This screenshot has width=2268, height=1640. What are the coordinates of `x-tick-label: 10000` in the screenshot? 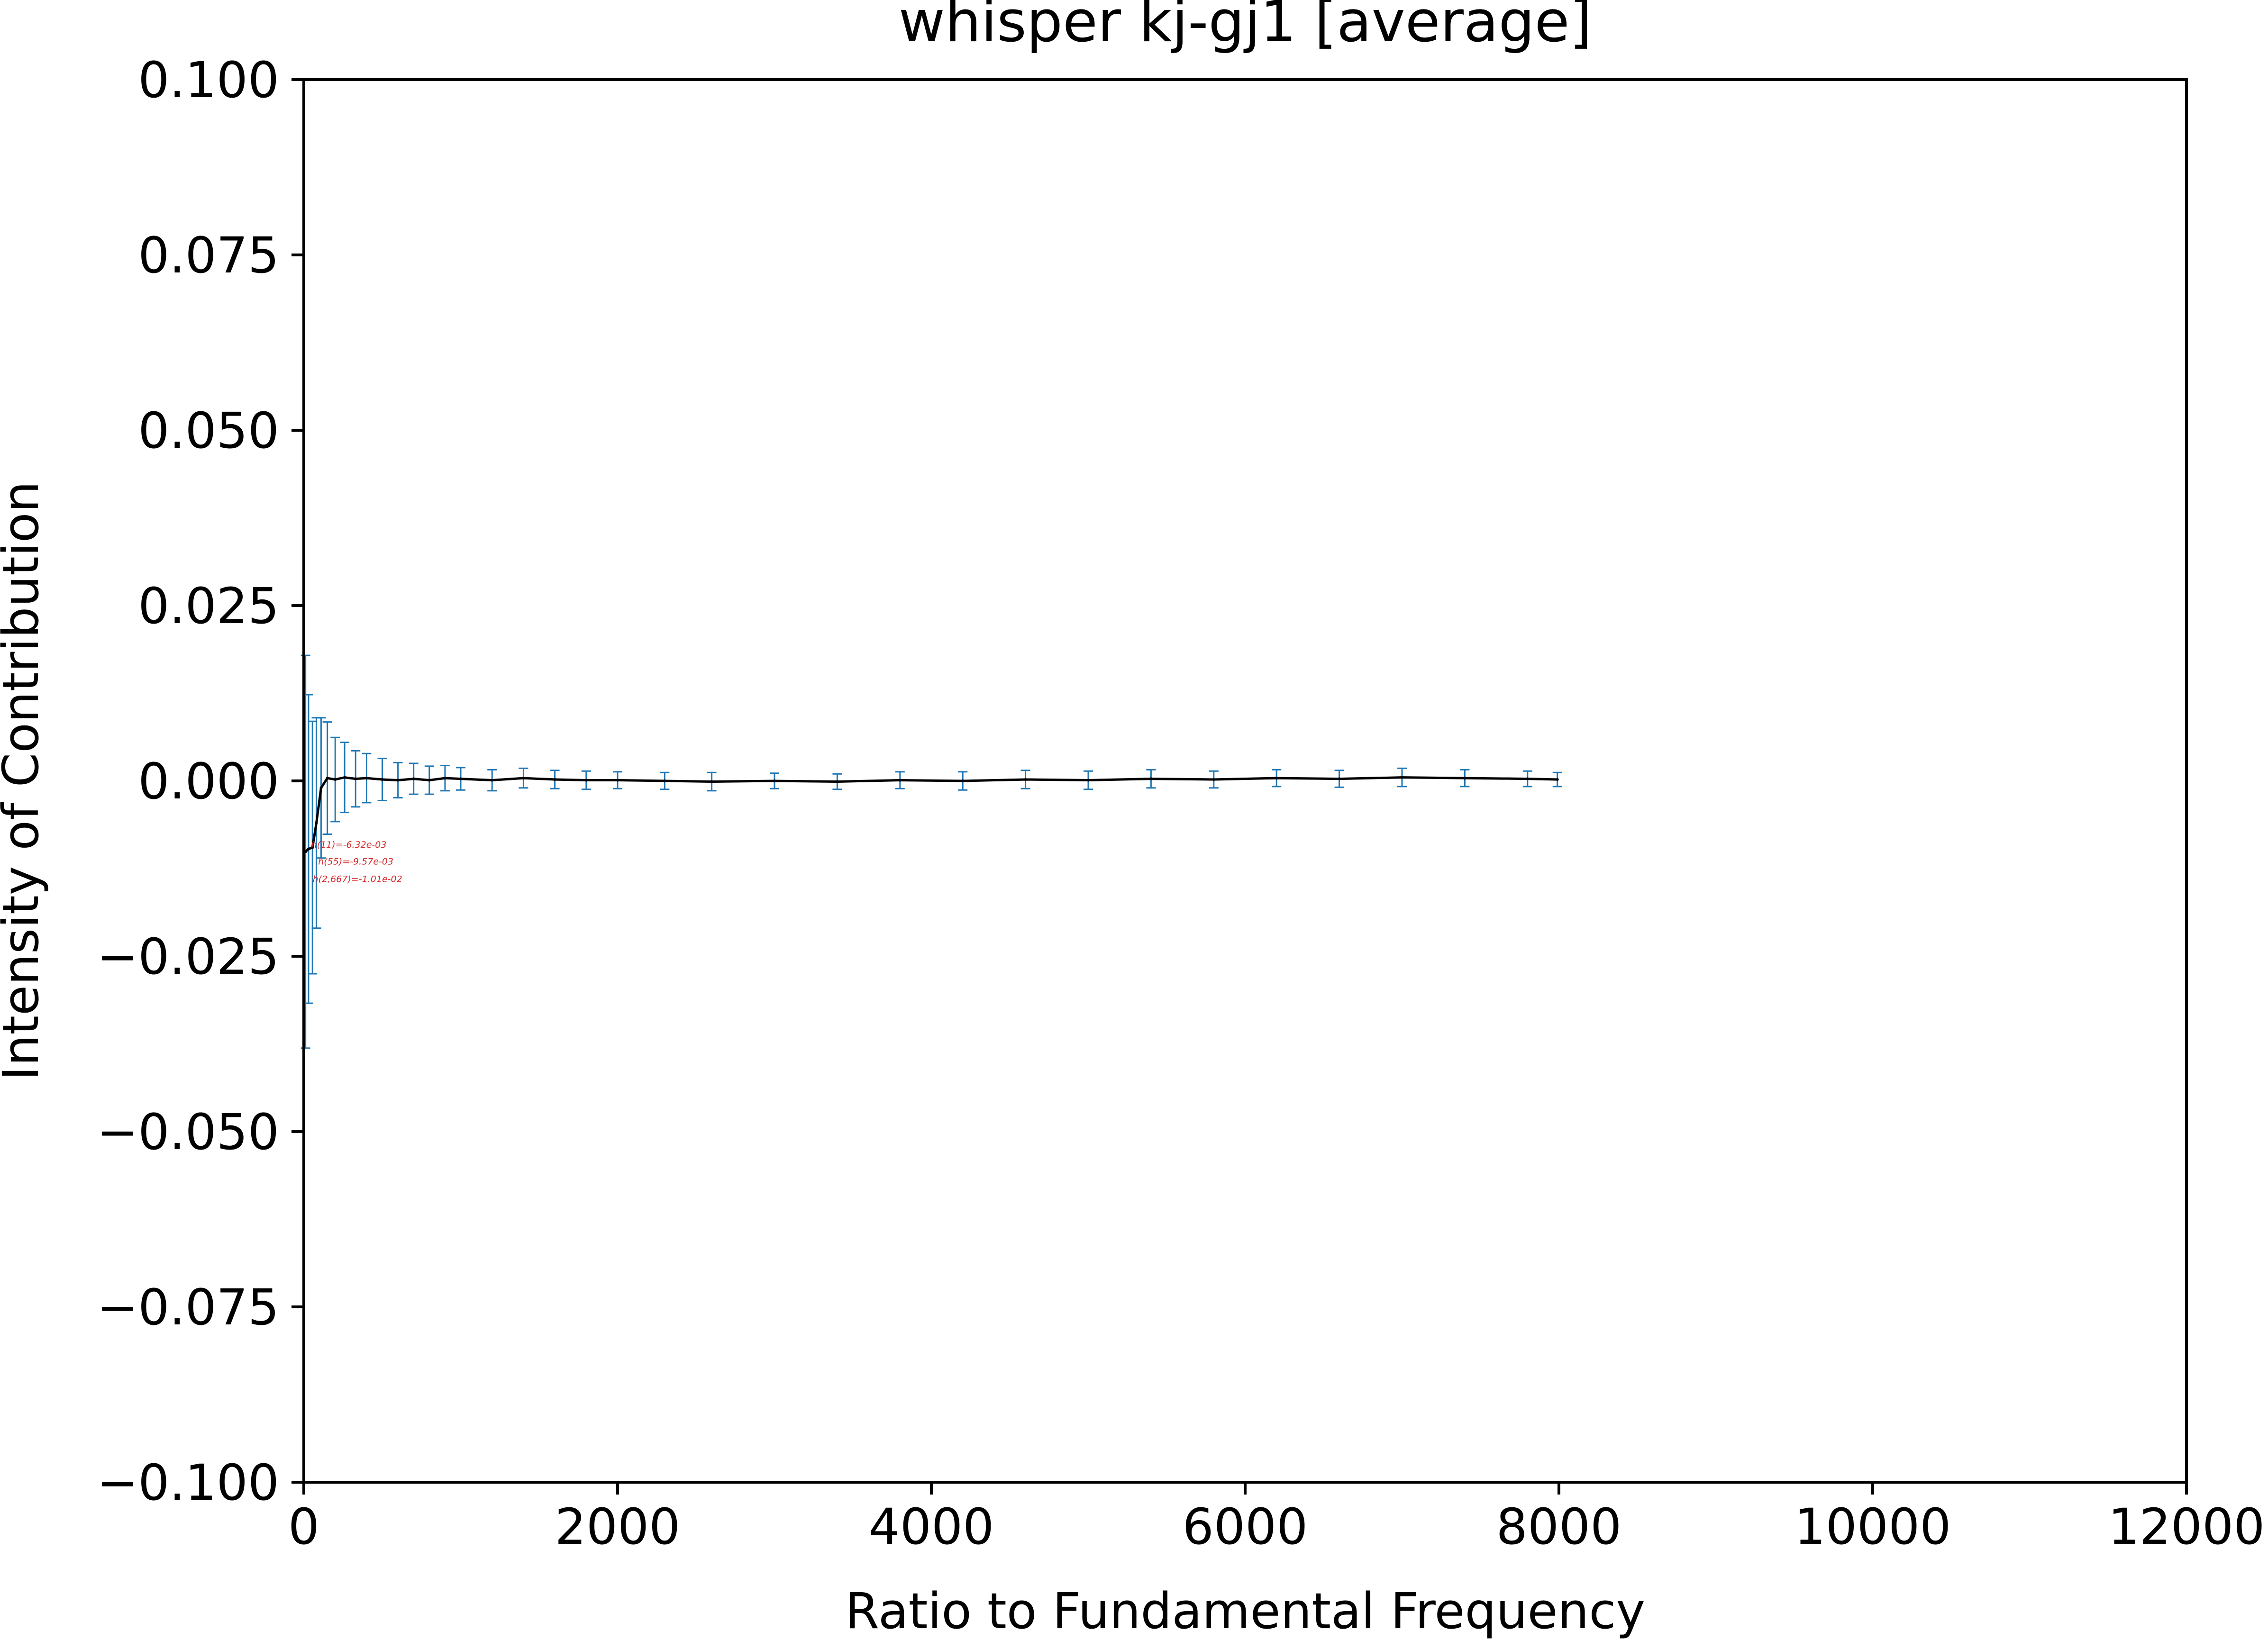 It's located at (1873, 1527).